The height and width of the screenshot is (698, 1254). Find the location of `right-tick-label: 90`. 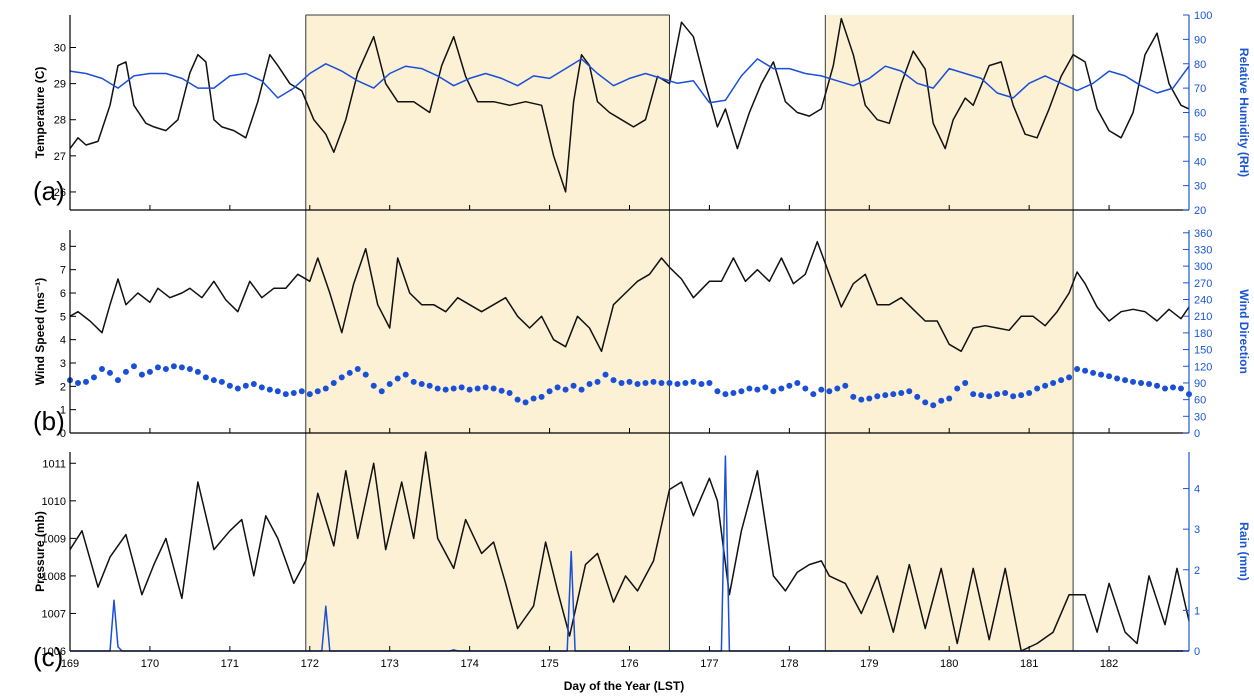

right-tick-label: 90 is located at coordinates (1200, 40).